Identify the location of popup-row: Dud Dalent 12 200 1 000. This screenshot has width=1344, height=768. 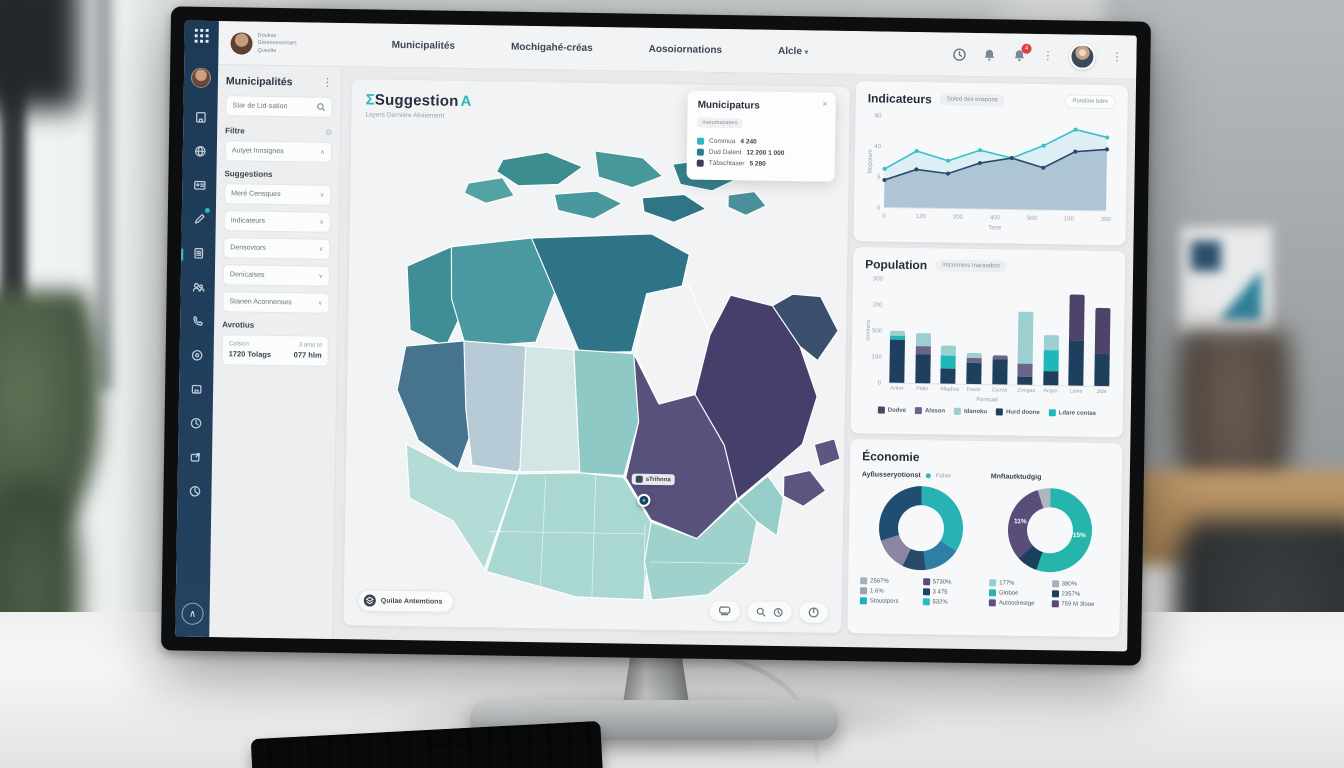
(760, 153).